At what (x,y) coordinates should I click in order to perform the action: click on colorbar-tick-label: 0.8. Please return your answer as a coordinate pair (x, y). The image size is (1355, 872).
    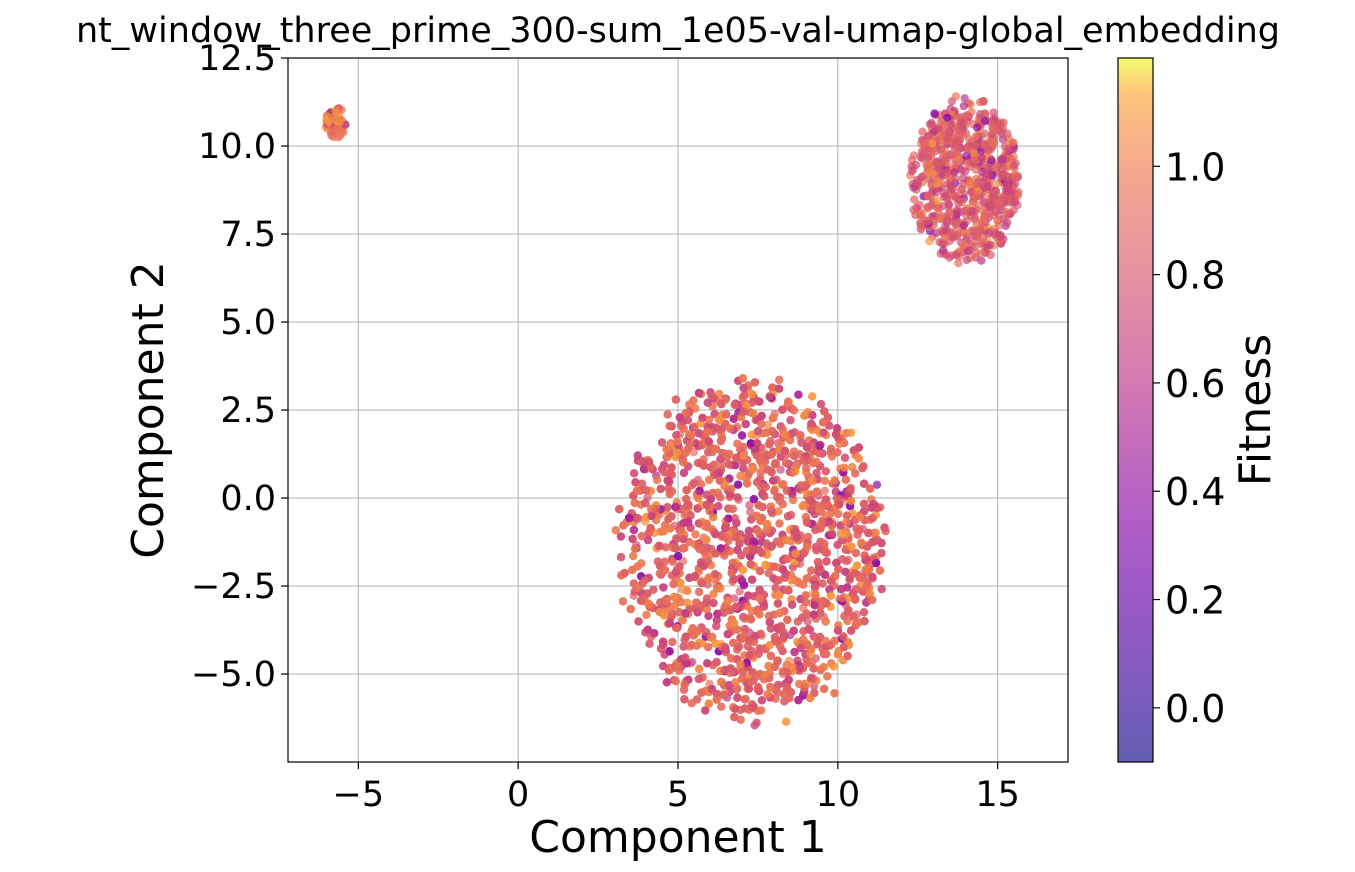
    Looking at the image, I should click on (1195, 276).